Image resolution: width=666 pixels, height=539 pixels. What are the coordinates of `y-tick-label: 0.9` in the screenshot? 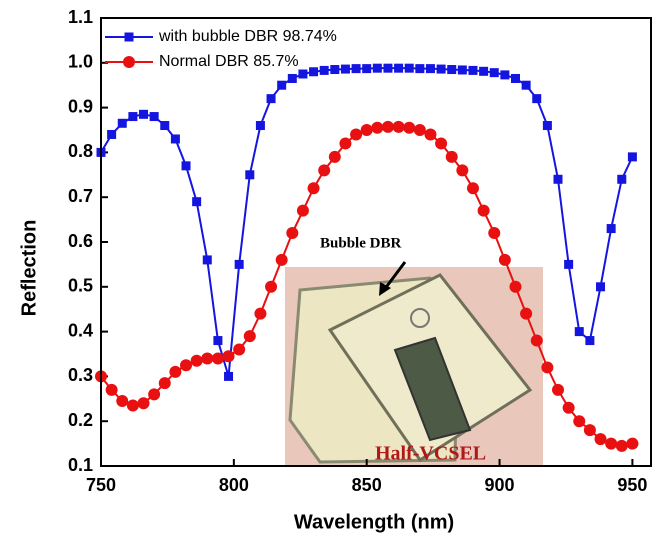 It's located at (80, 106).